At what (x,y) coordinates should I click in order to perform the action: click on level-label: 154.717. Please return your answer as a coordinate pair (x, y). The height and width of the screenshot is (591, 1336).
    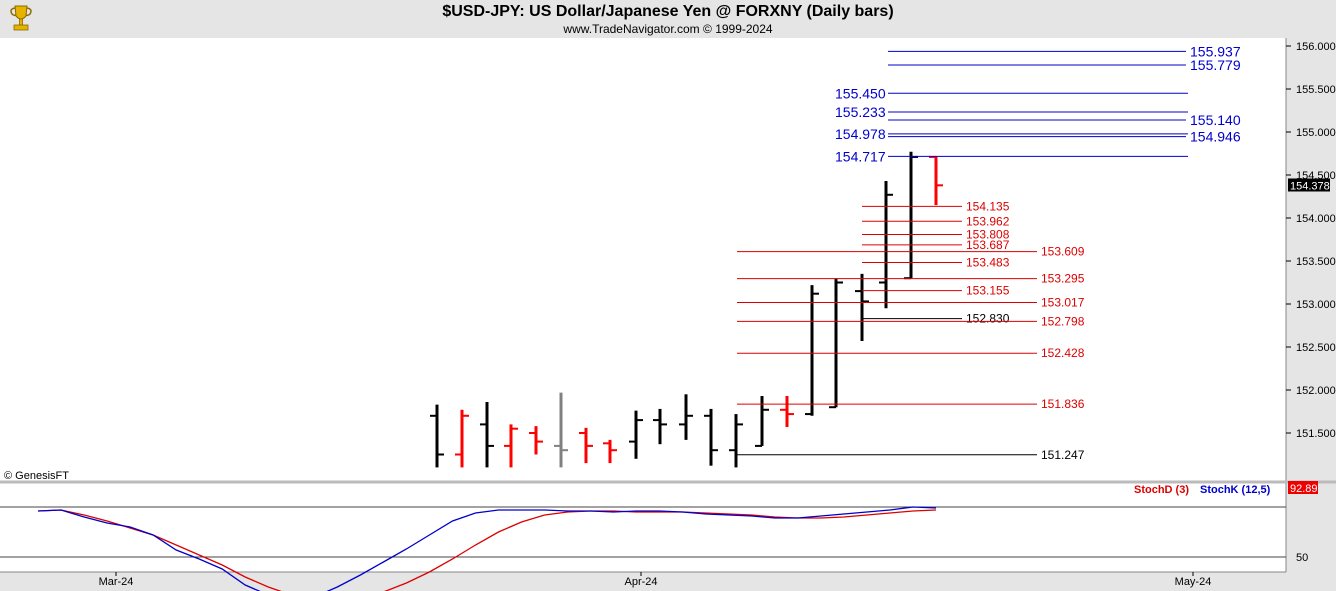
    Looking at the image, I should click on (860, 156).